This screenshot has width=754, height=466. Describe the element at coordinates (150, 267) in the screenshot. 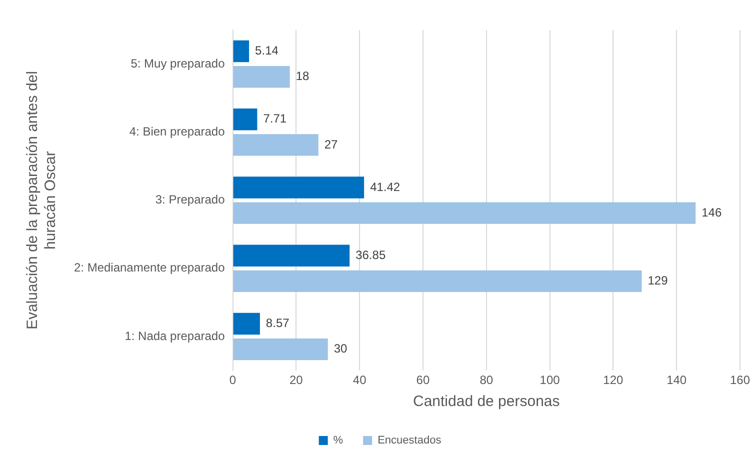

I see `y-tick-label: 2: Medianamente preparado` at that location.